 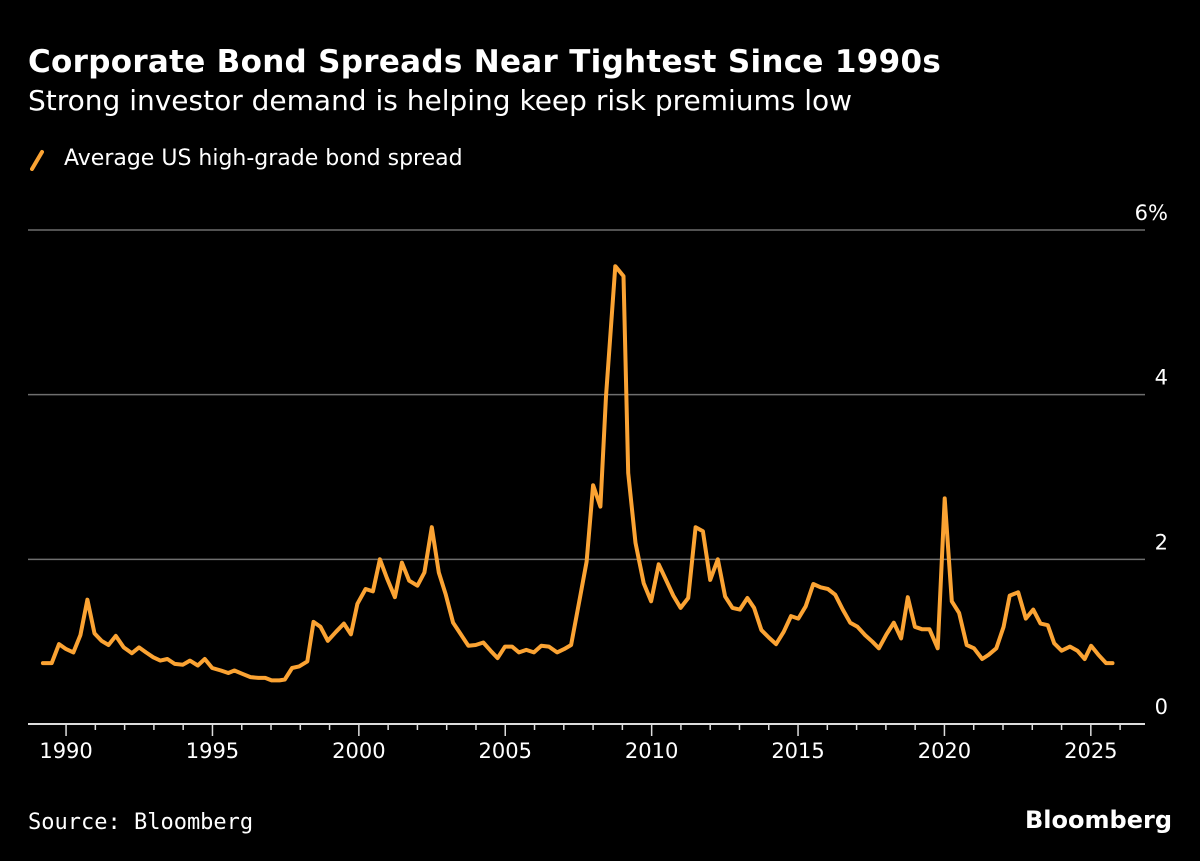 I want to click on y-tick-label: 2, so click(x=1161, y=542).